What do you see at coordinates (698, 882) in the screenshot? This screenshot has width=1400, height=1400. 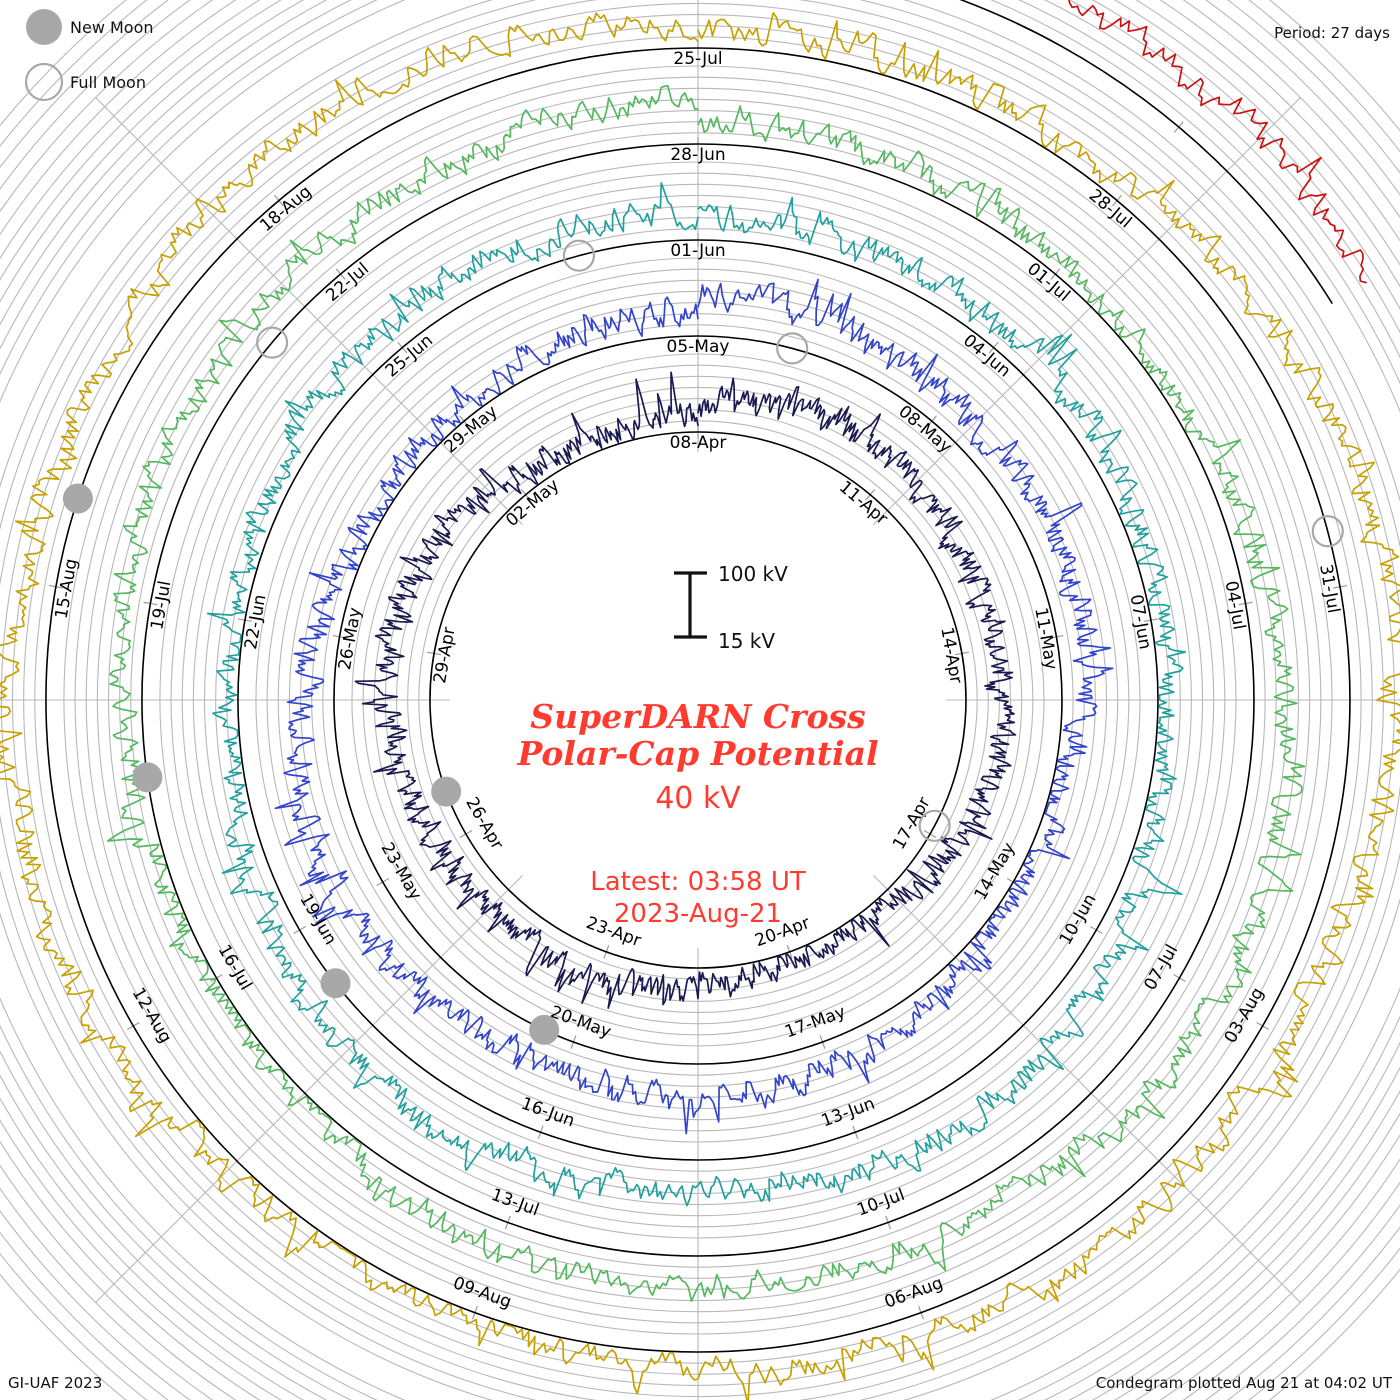 I see `latest-time-label: Latest: 03:58 UT` at bounding box center [698, 882].